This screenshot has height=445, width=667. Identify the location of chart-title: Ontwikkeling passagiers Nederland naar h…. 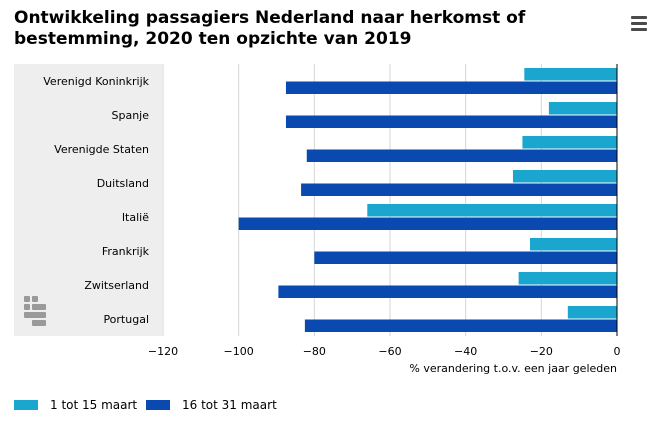
(270, 28).